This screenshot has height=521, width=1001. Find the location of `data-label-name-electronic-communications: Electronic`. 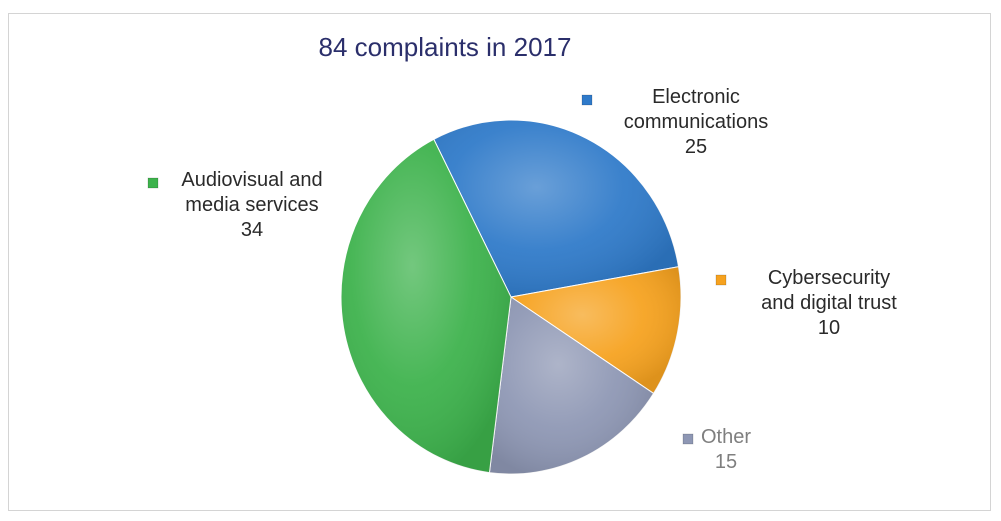

data-label-name-electronic-communications: Electronic is located at coordinates (696, 97).